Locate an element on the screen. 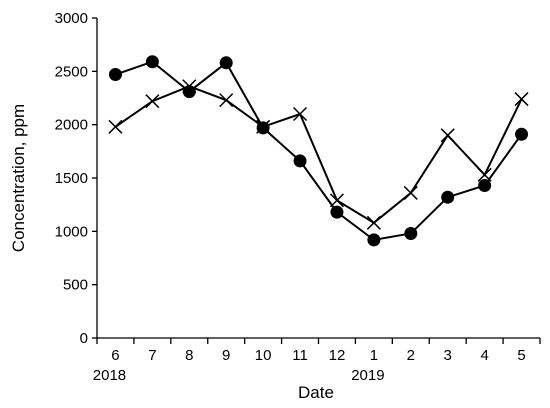 This screenshot has width=550, height=408. y-axis-title: Concentration, ppm is located at coordinates (18, 178).